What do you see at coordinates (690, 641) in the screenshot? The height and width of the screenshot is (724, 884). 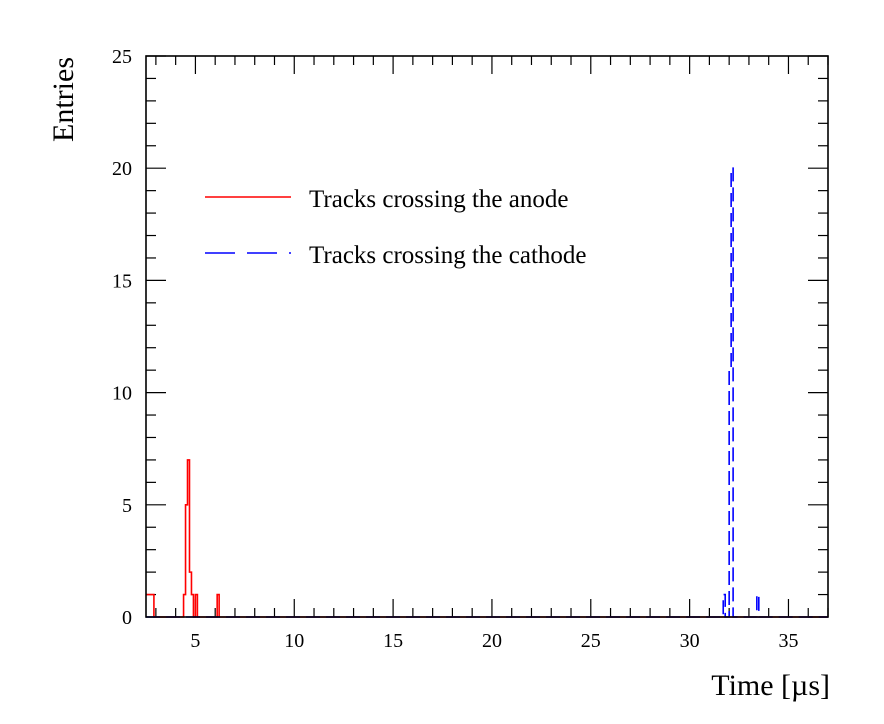 I see `x-tick-label: 30` at bounding box center [690, 641].